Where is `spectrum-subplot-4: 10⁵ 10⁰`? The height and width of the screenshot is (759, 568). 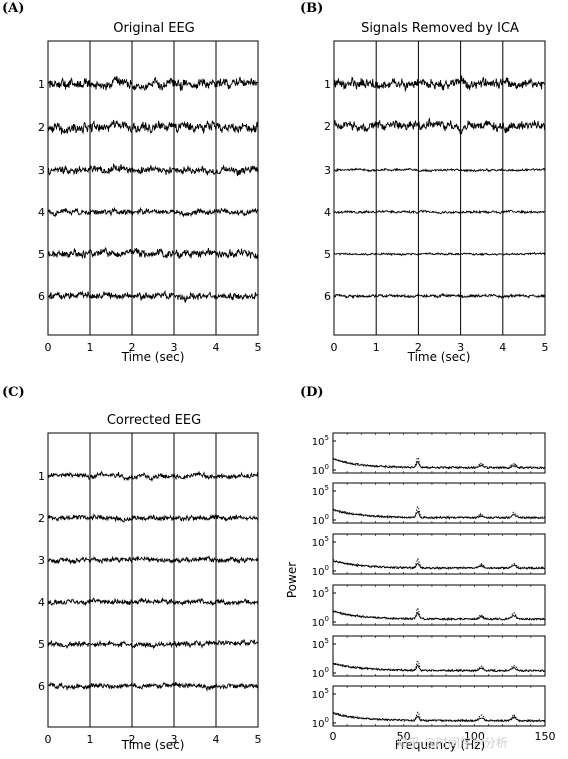
spectrum-subplot-4: 10⁵ 10⁰ is located at coordinates (429, 606).